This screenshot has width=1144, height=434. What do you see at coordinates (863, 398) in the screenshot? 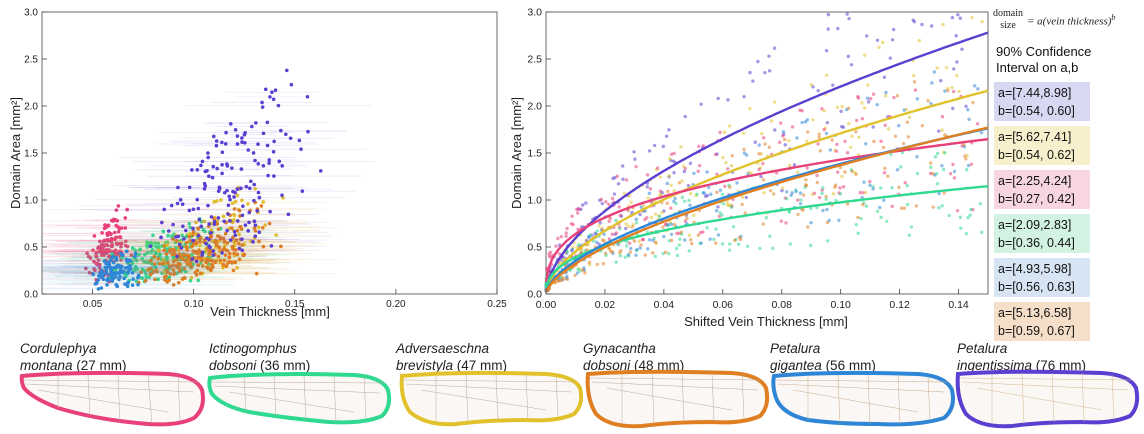
I see `wing-outline-blue` at bounding box center [863, 398].